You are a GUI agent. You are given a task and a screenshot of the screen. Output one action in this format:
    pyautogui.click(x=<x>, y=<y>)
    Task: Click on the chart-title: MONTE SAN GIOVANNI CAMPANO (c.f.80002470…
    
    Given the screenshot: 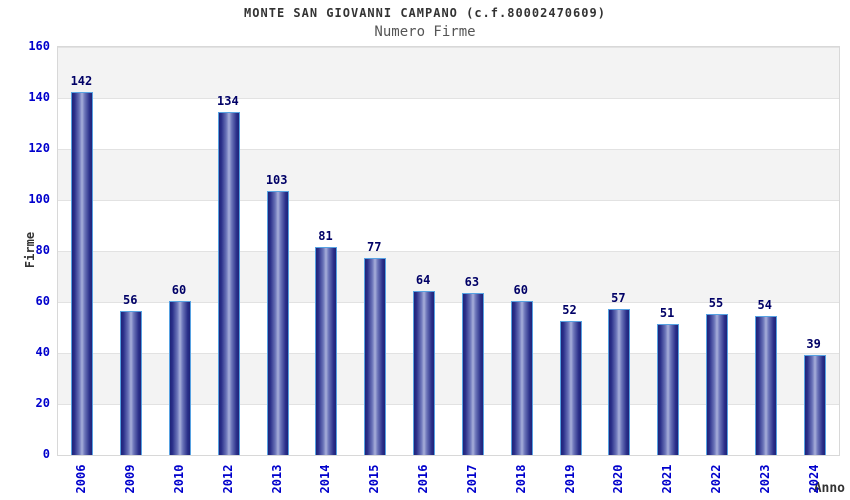 What is the action you would take?
    pyautogui.click(x=425, y=13)
    